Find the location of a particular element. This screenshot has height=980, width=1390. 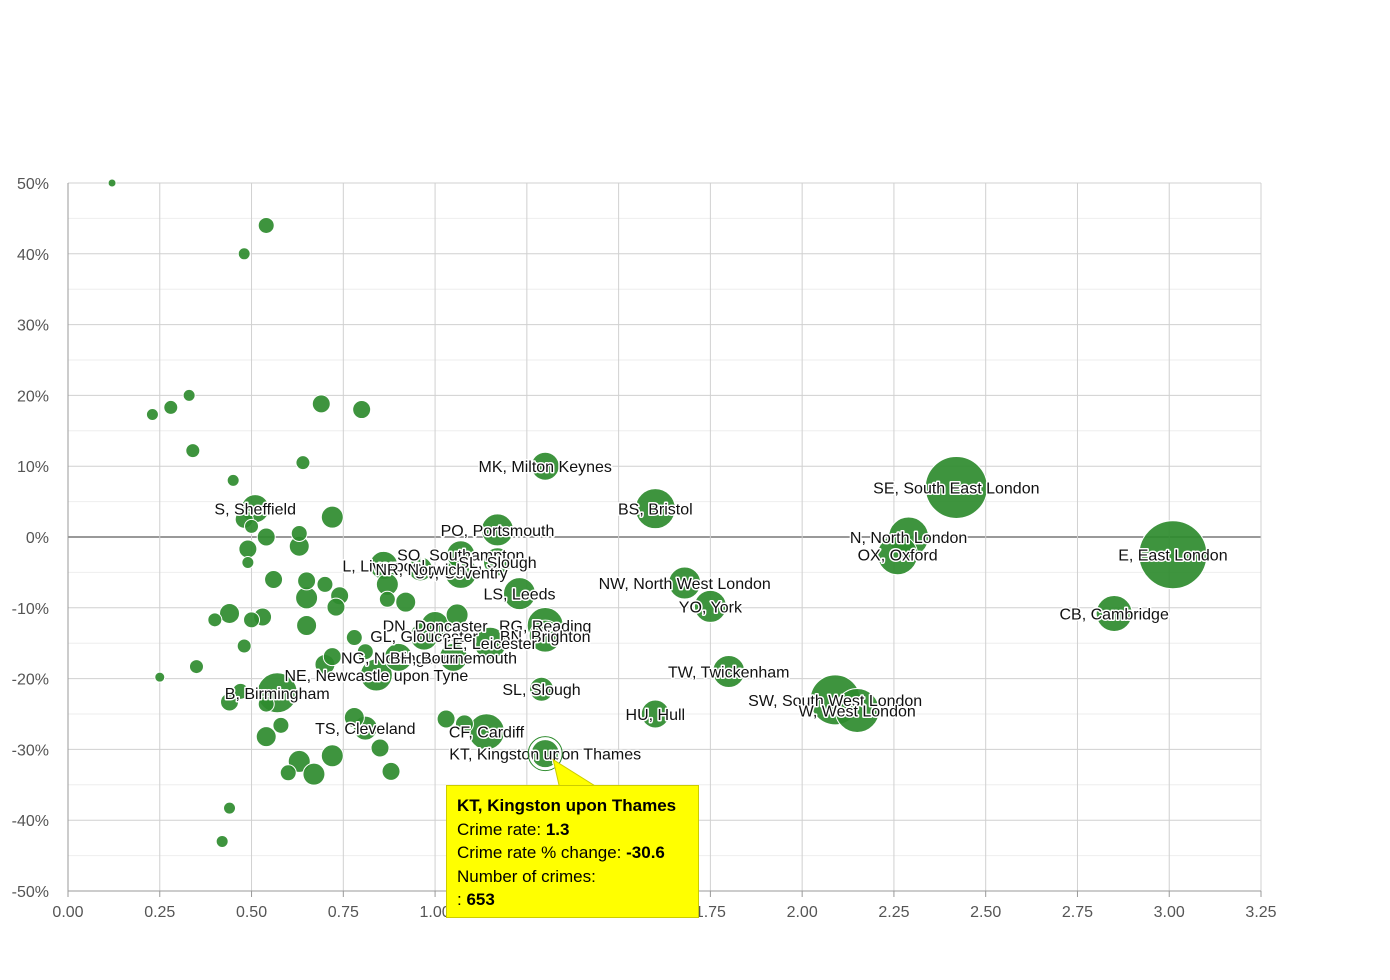

x-tick-label: 0.00 is located at coordinates (67, 912).